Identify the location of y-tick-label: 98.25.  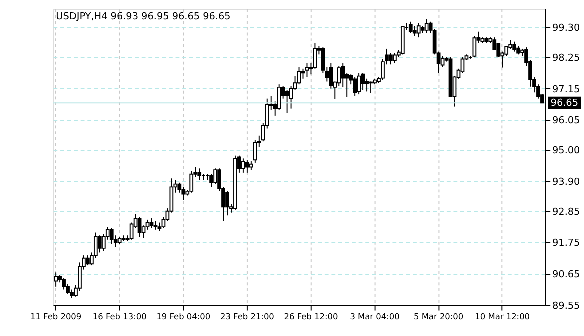
(566, 58).